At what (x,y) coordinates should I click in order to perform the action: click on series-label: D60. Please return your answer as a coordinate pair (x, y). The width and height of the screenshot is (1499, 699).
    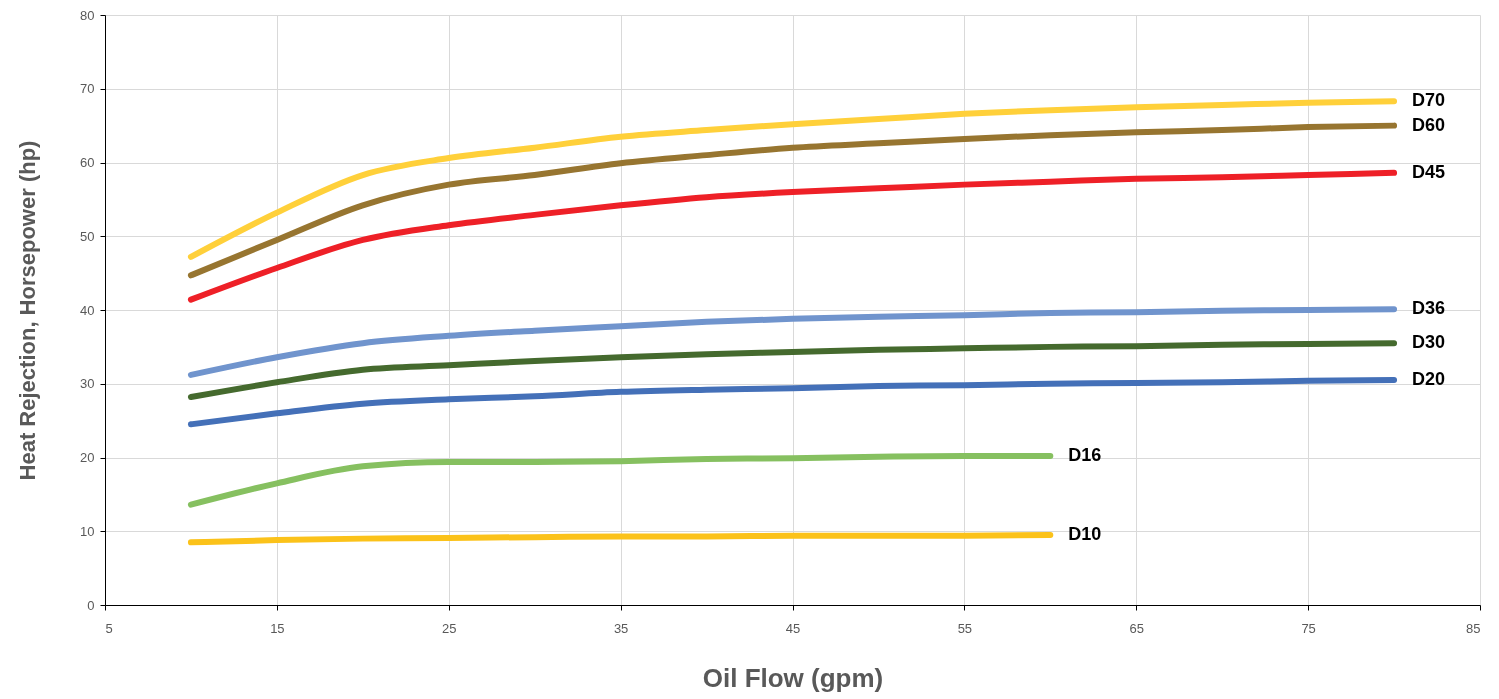
    Looking at the image, I should click on (1429, 124).